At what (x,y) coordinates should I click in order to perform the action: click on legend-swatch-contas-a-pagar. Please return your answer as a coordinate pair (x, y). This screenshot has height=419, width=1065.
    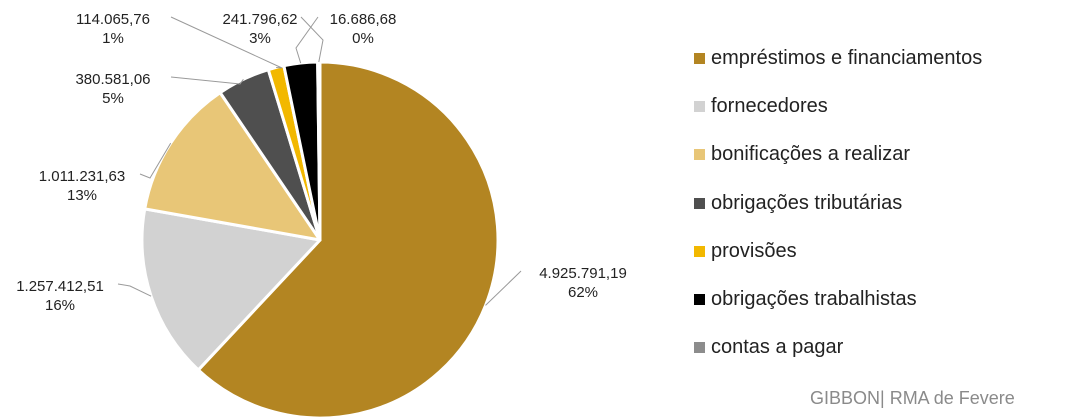
    Looking at the image, I should click on (699, 348).